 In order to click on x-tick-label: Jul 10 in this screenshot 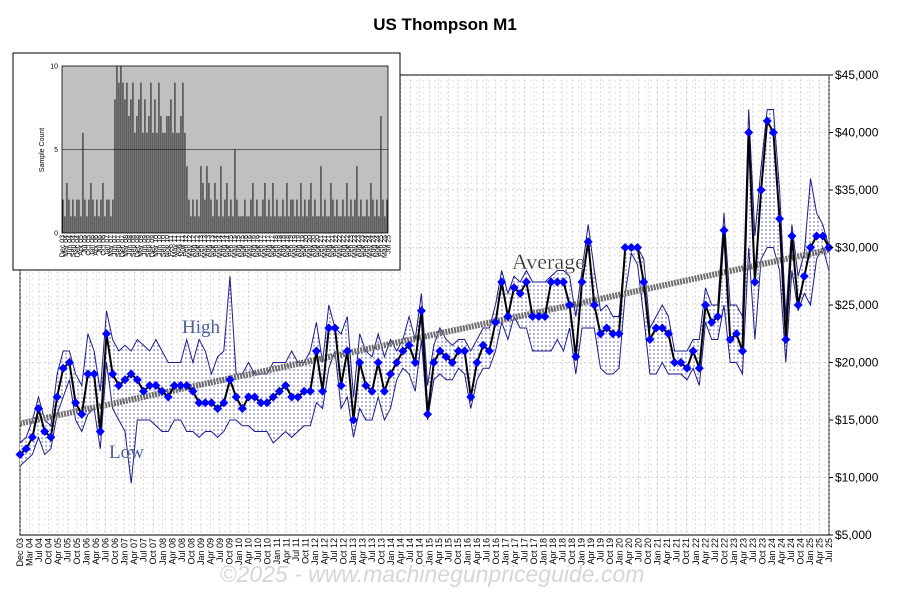, I will do `click(258, 550)`.